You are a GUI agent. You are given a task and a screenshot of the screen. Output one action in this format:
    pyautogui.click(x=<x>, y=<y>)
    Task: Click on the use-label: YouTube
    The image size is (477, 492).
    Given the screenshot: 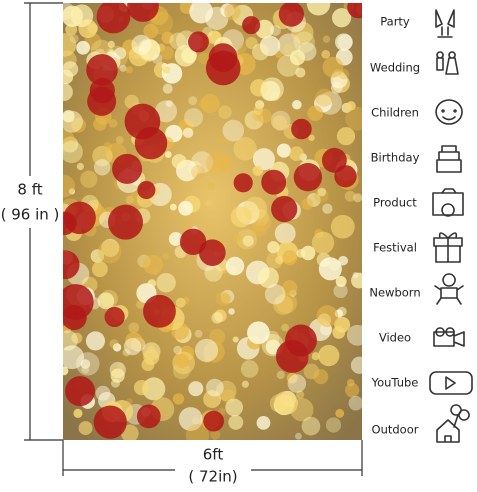 What is the action you would take?
    pyautogui.click(x=395, y=383)
    